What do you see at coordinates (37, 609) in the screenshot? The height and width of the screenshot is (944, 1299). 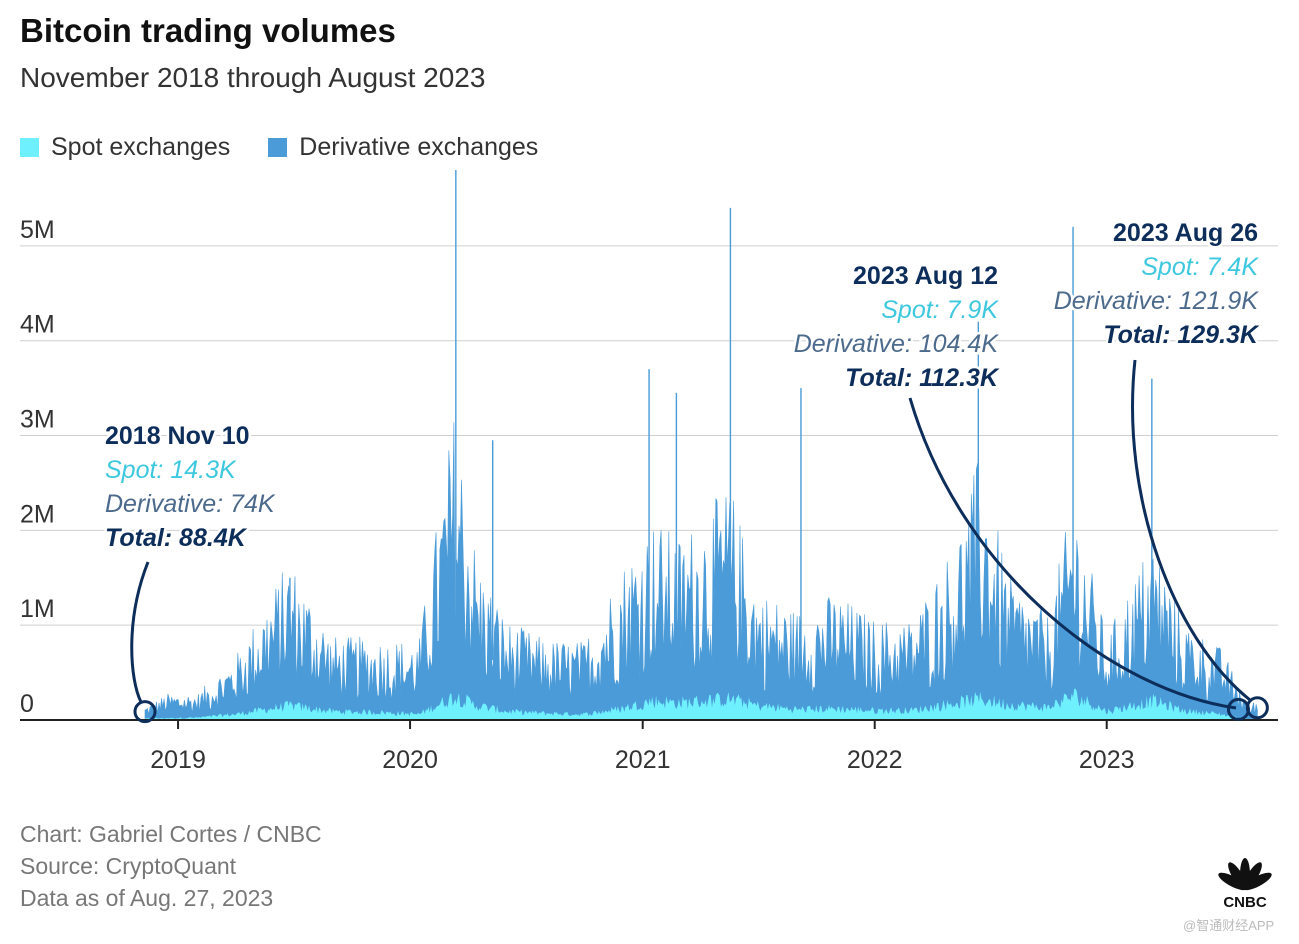 I see `y-tick-label-1: 1M` at bounding box center [37, 609].